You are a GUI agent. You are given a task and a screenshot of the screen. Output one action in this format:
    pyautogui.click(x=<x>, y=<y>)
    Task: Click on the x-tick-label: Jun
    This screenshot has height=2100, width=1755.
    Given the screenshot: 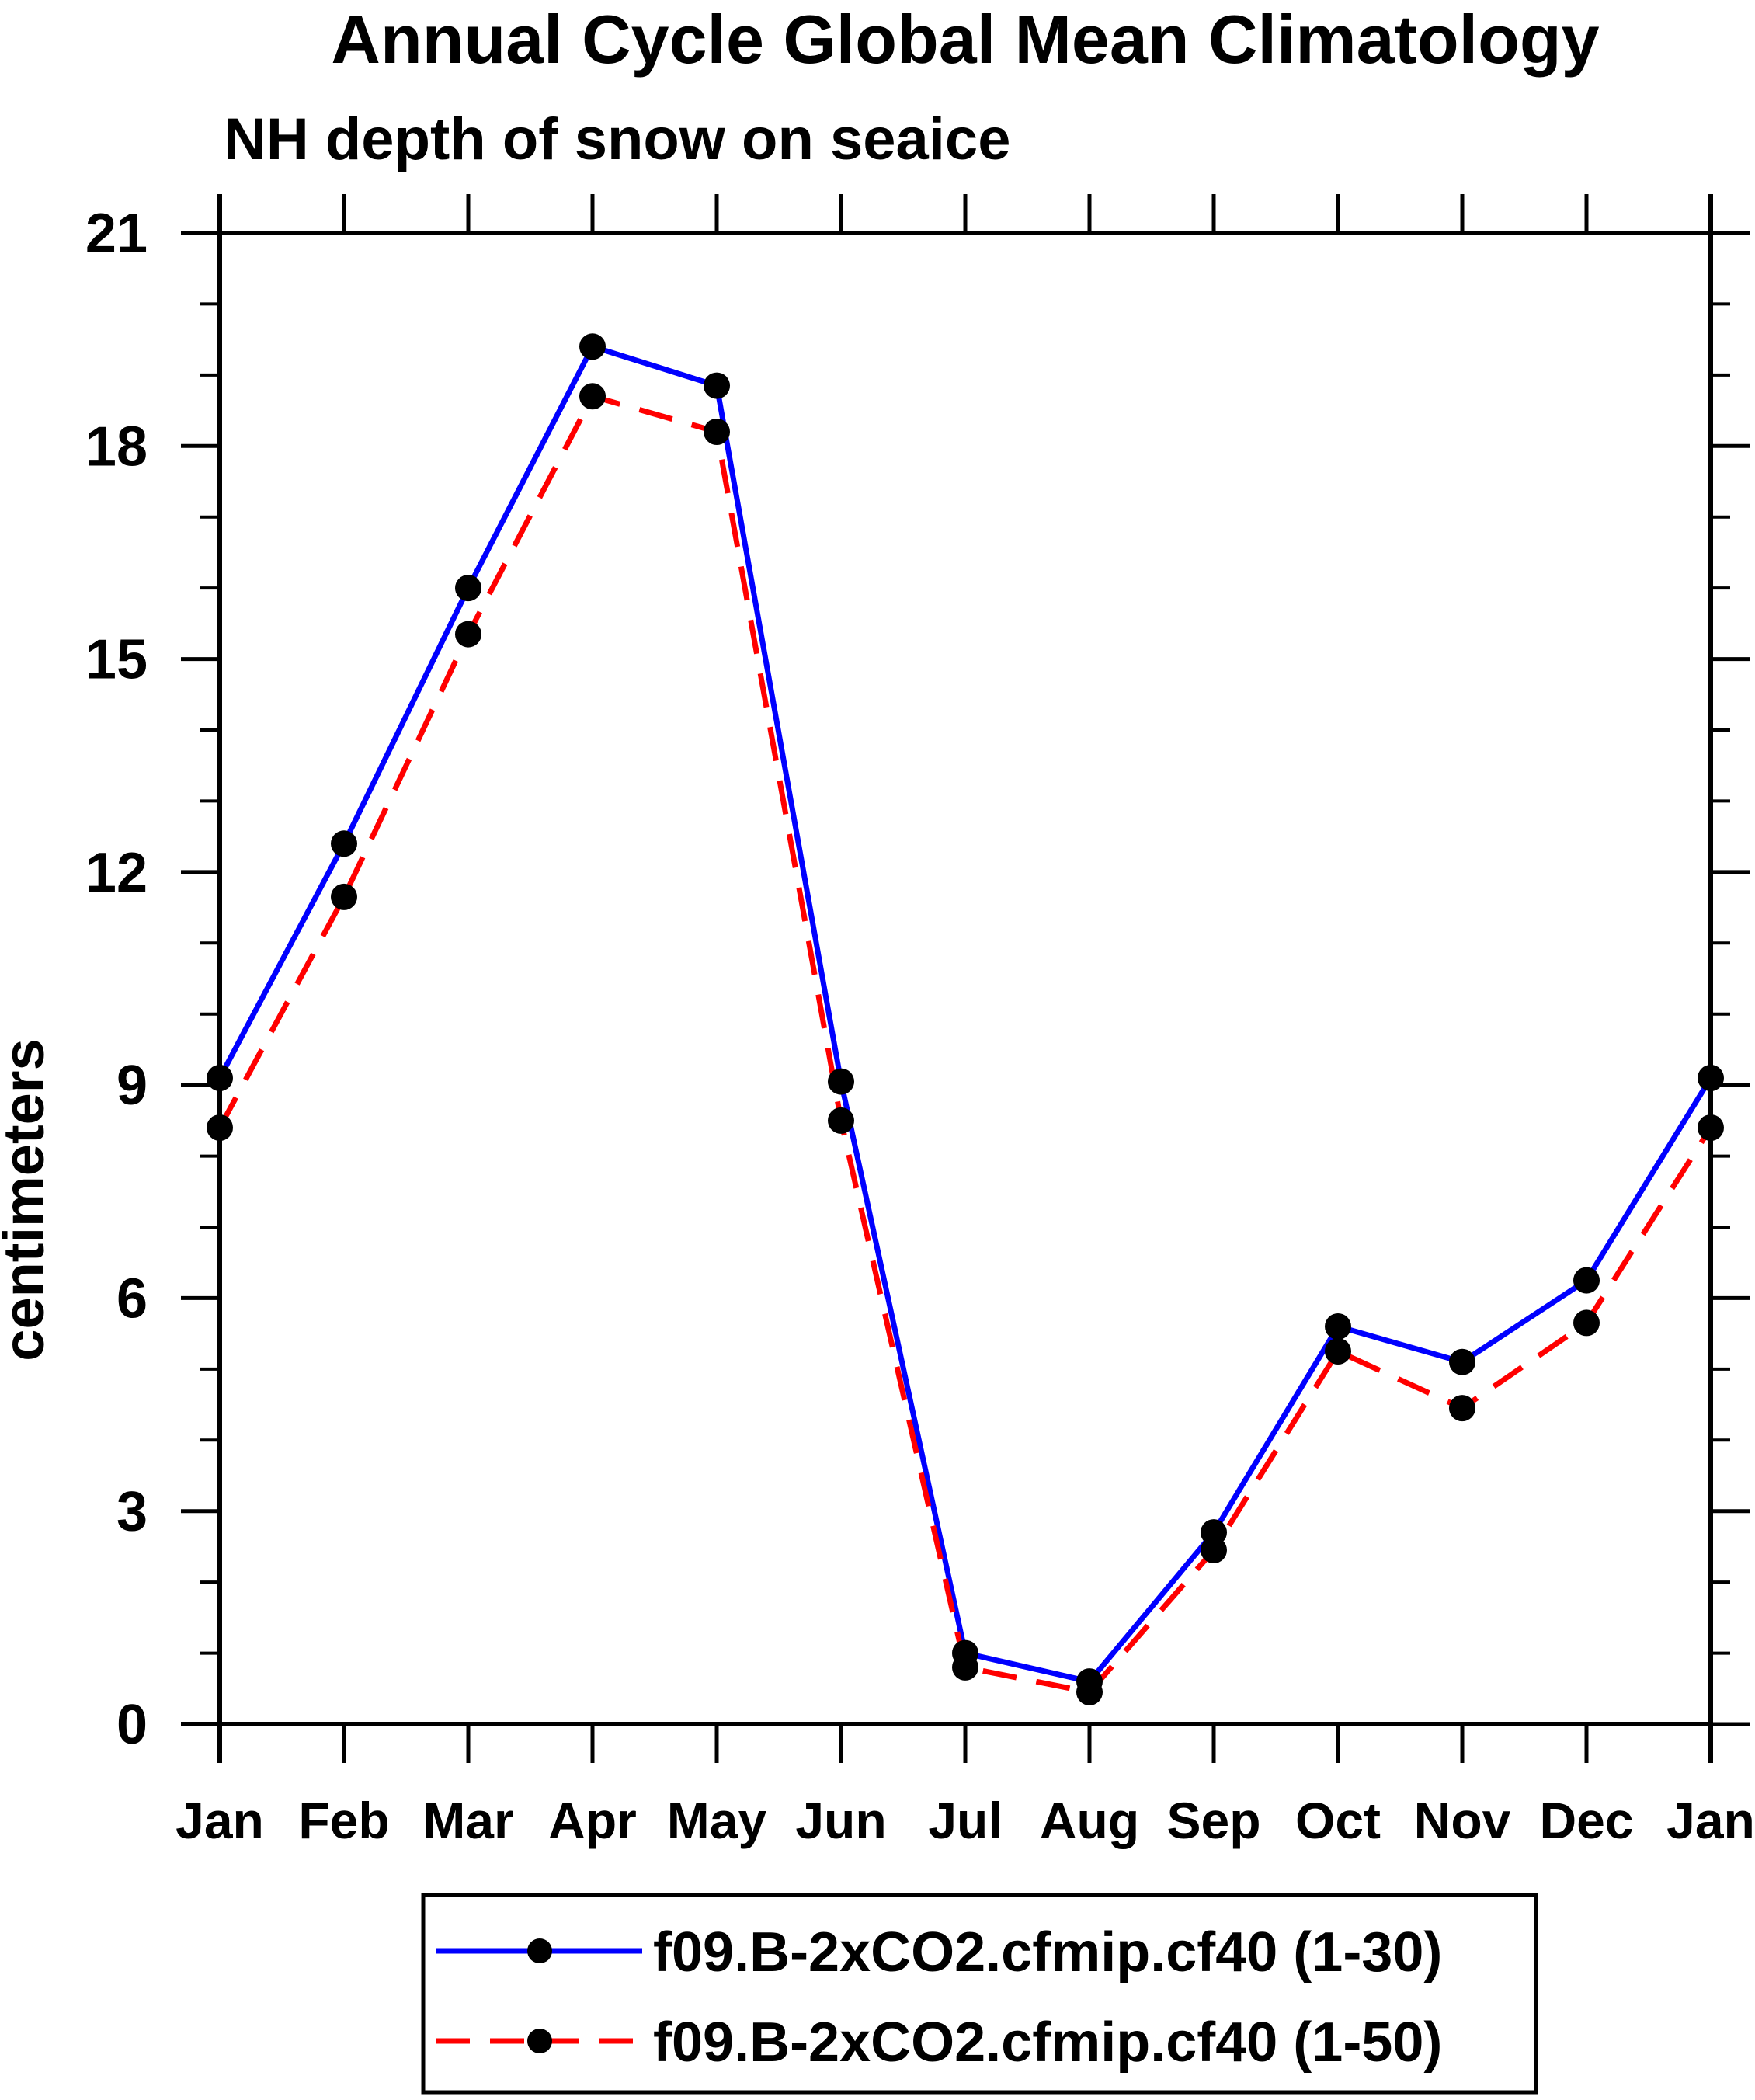 What is the action you would take?
    pyautogui.click(x=841, y=1820)
    